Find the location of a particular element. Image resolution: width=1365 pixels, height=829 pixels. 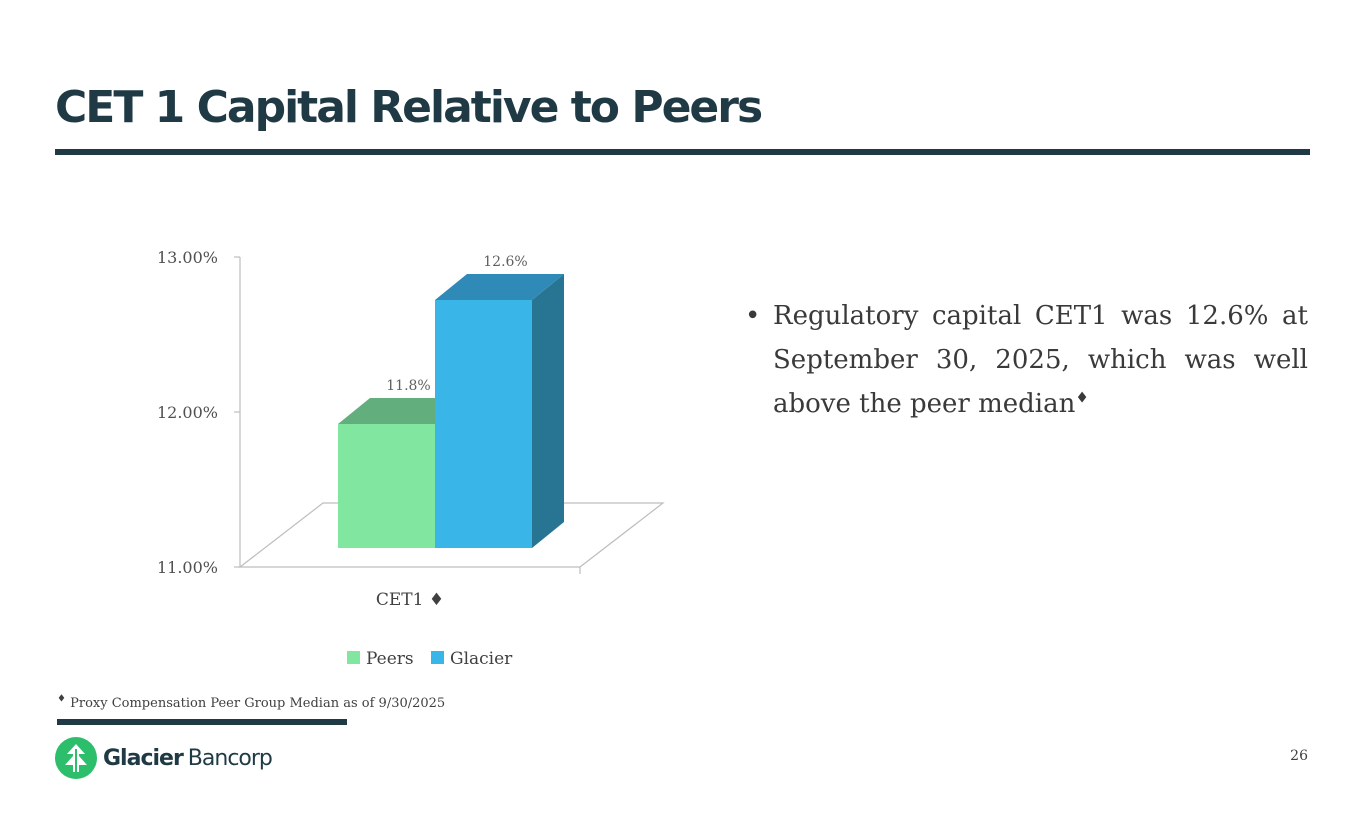

y-tick-label: 12.00% is located at coordinates (187, 412).